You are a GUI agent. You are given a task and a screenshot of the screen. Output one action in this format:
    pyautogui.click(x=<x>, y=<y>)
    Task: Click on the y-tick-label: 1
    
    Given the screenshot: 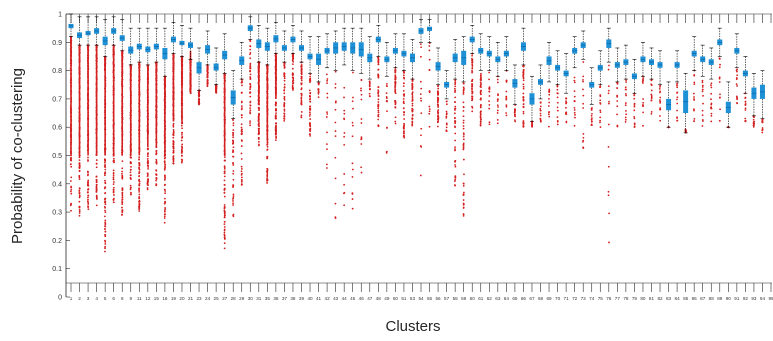 What is the action you would take?
    pyautogui.click(x=60, y=15)
    